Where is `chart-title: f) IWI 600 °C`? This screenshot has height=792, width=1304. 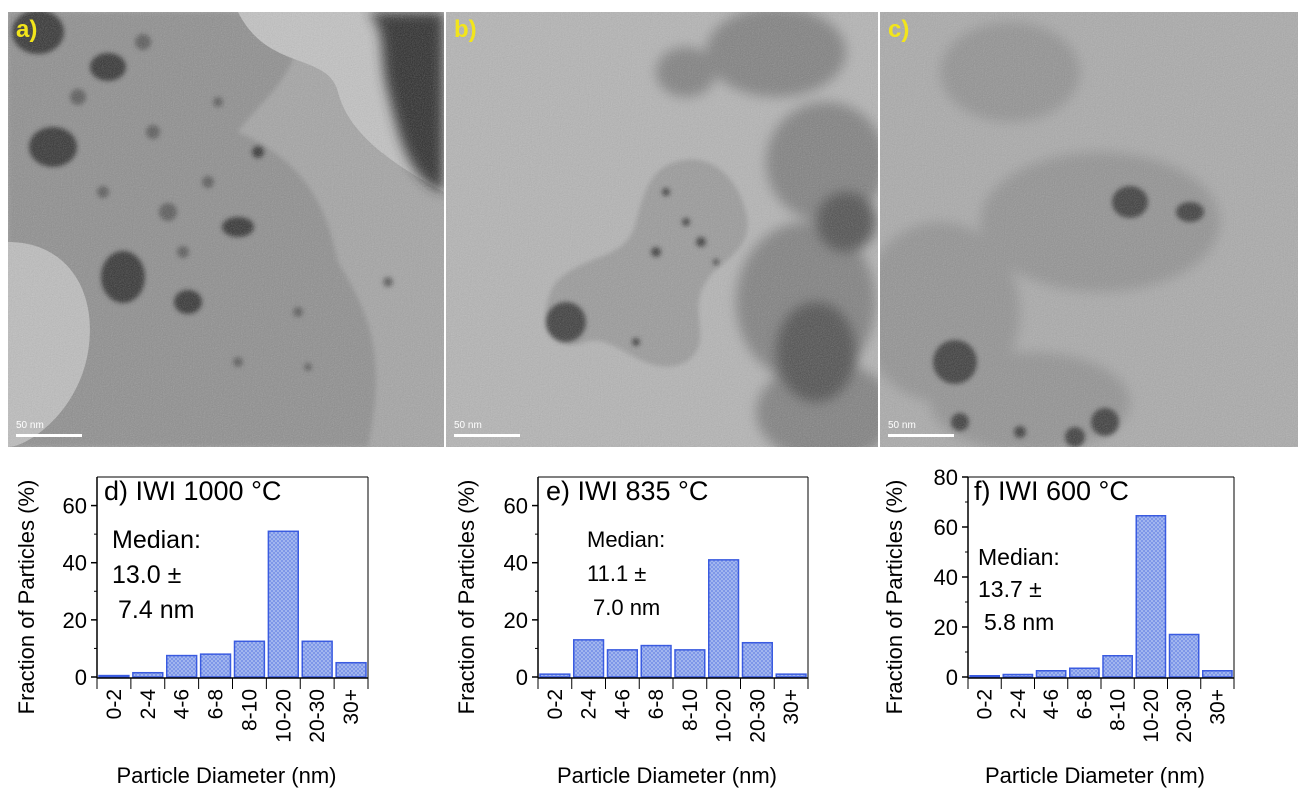
chart-title: f) IWI 600 °C is located at coordinates (1051, 491).